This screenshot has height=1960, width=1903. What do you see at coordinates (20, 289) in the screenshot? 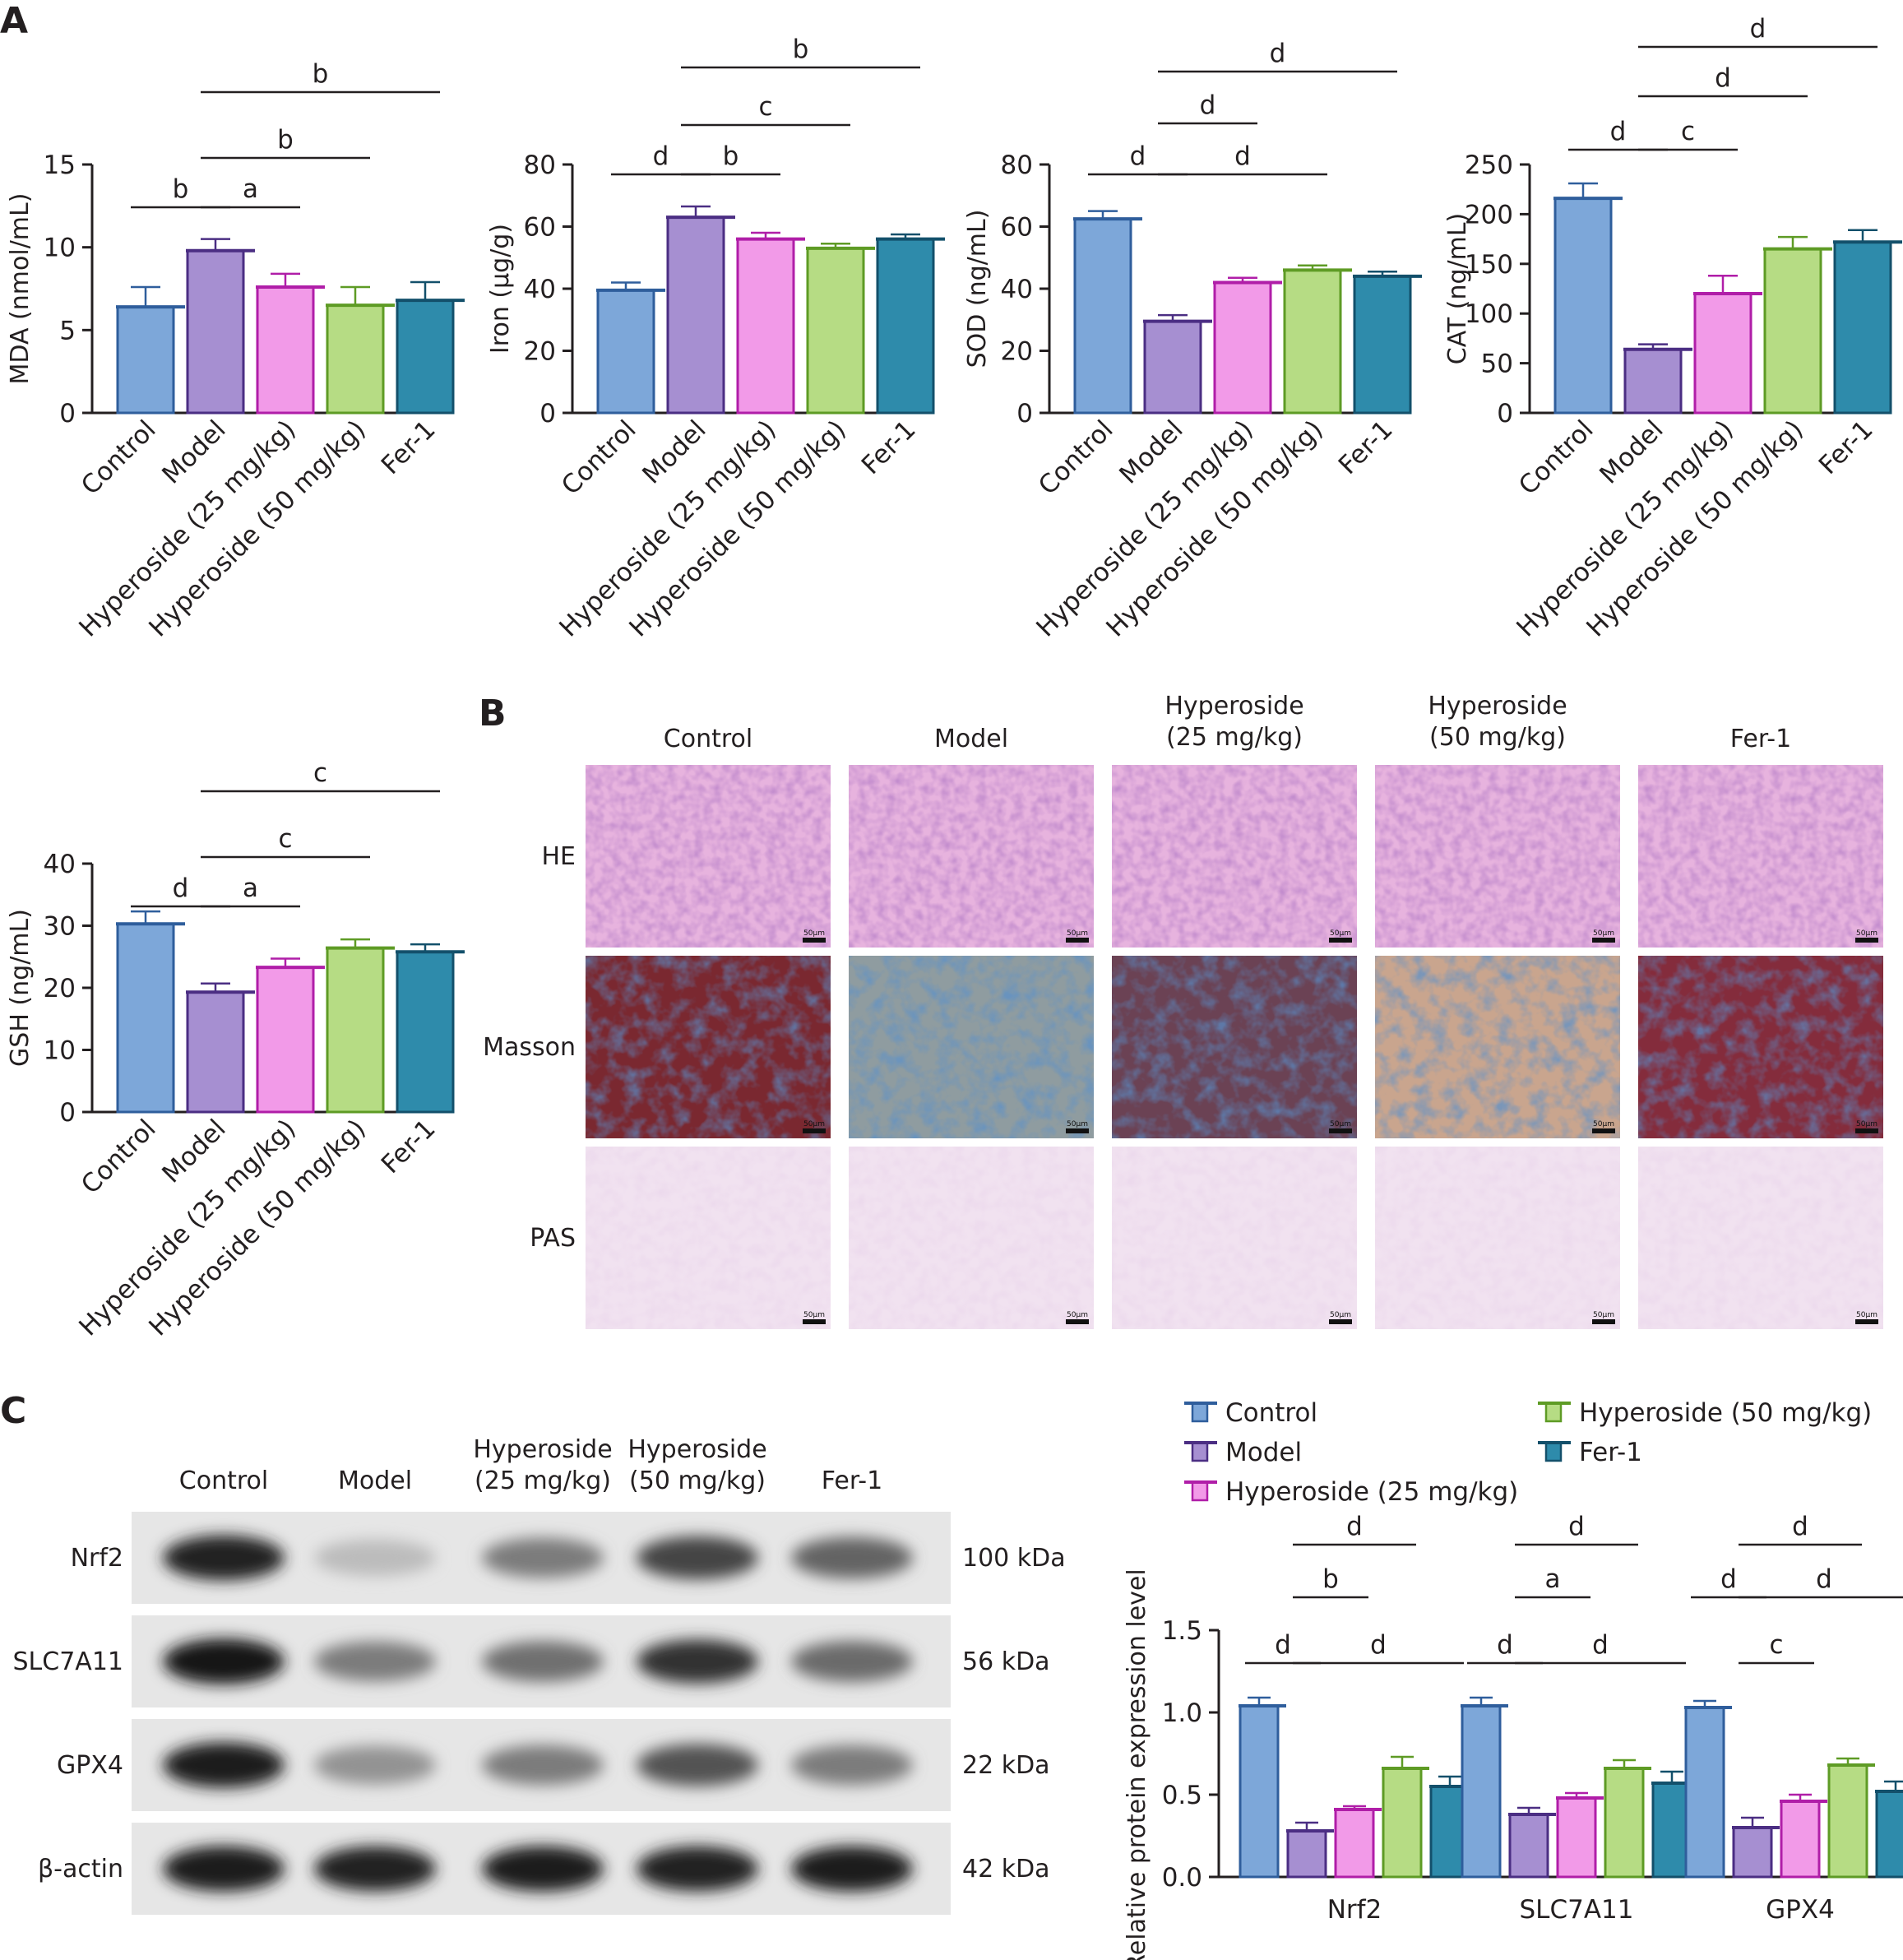
I see `y-axis-label: MDA (nmol/mL)` at bounding box center [20, 289].